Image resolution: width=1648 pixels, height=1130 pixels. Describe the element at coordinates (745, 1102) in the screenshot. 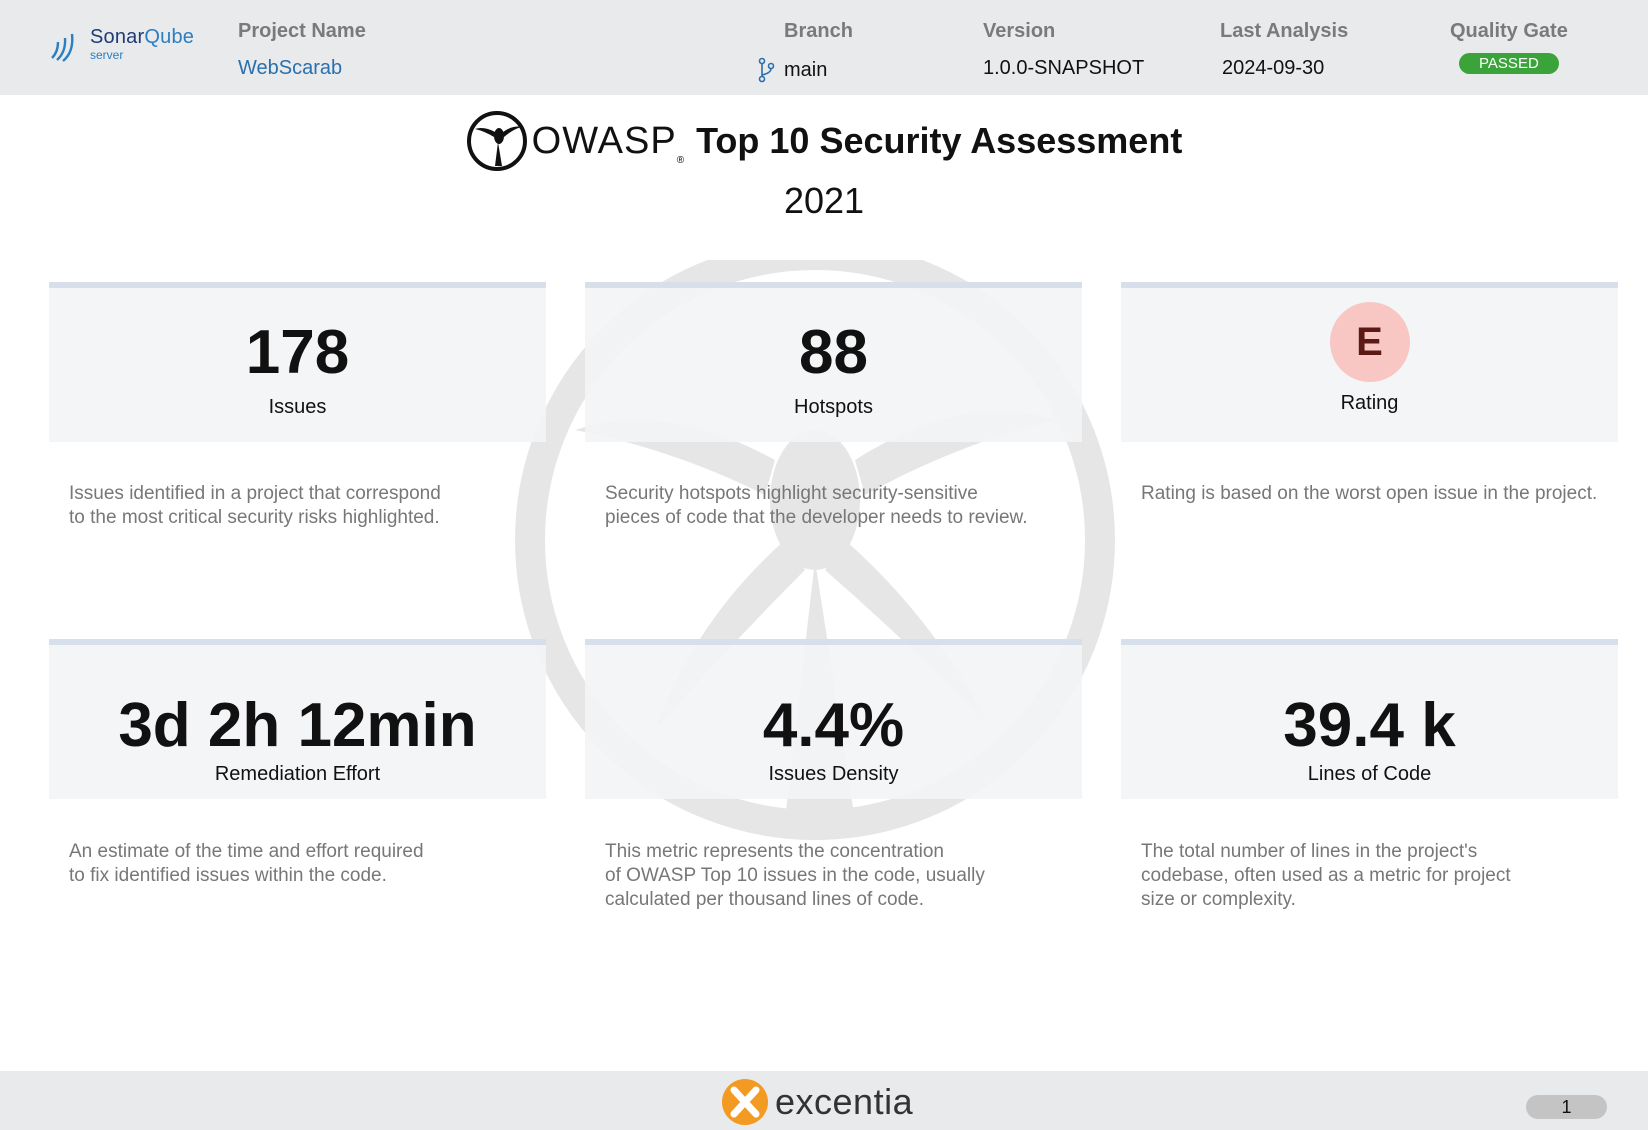

I see `excentia-x-icon` at that location.